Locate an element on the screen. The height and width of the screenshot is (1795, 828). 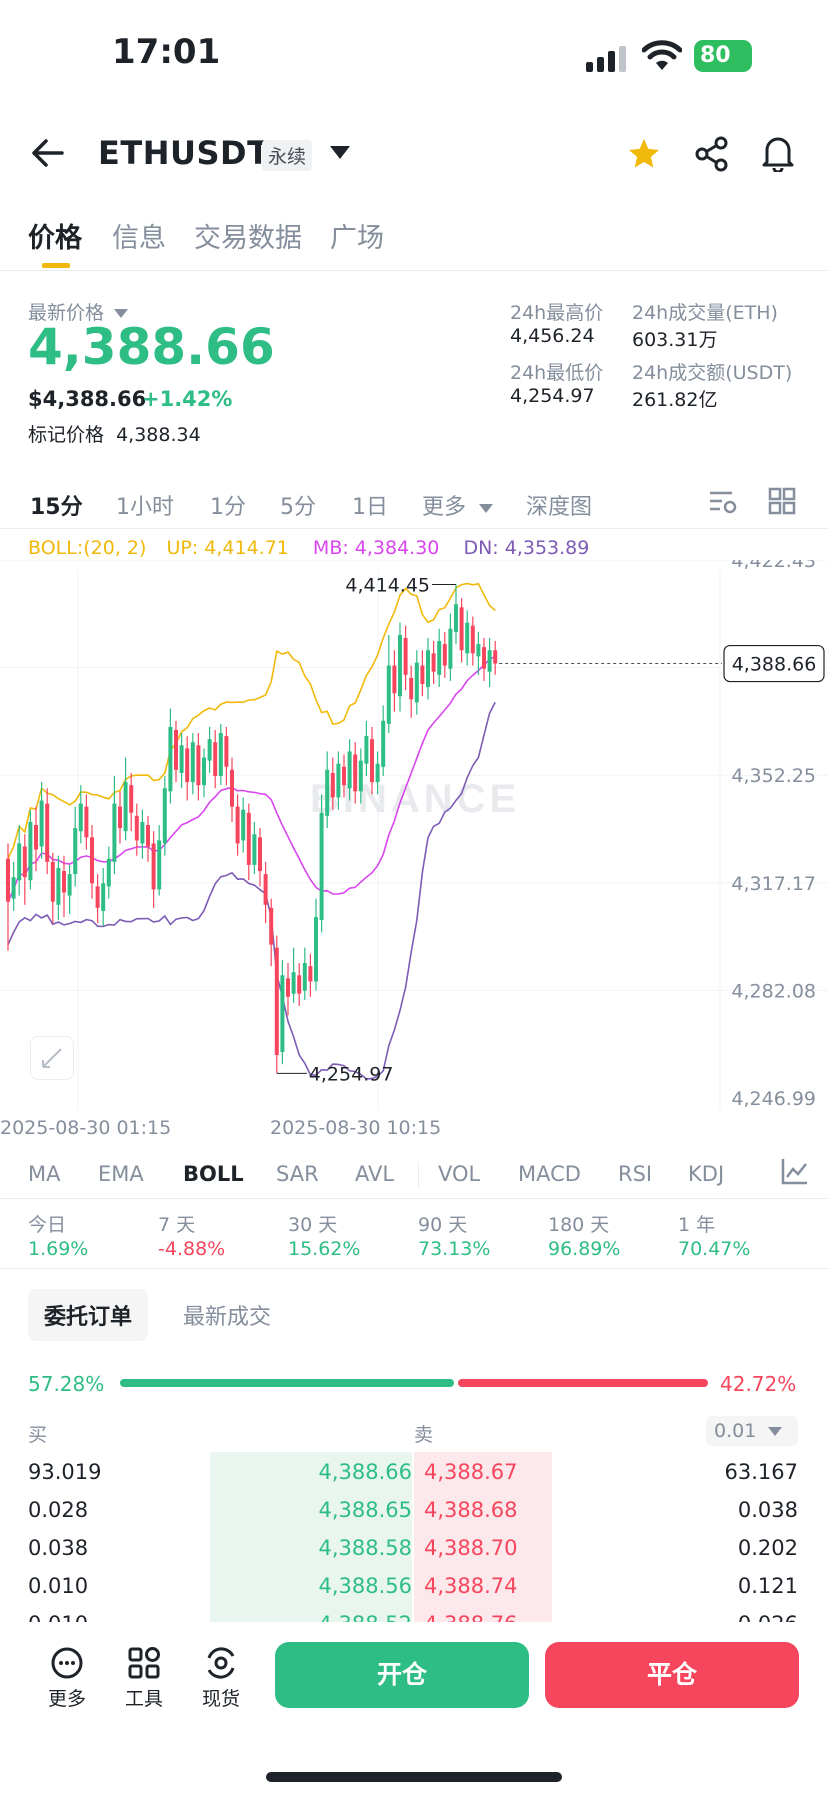
latest-price-label: 最新价格 is located at coordinates (78, 311).